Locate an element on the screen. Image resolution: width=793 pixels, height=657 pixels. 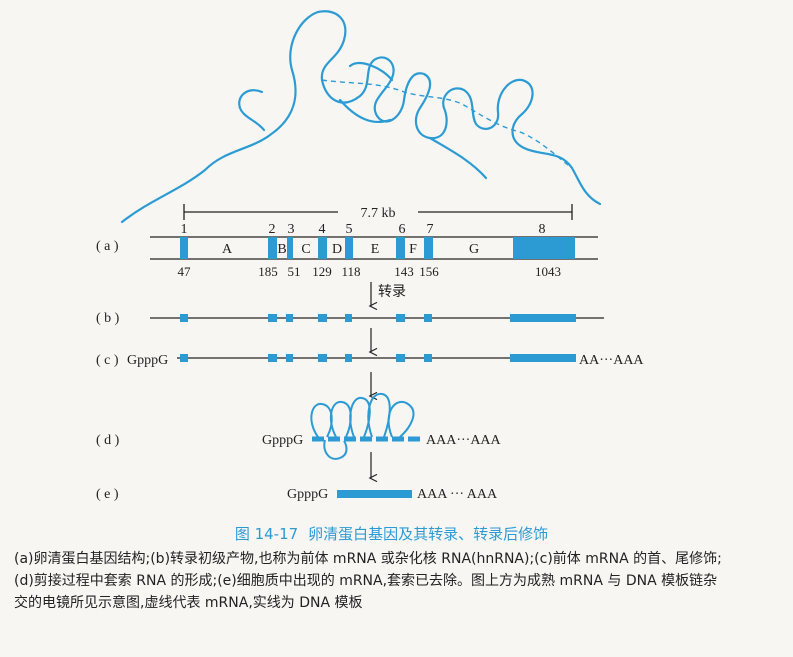
mature-mrna is located at coordinates (374, 494).